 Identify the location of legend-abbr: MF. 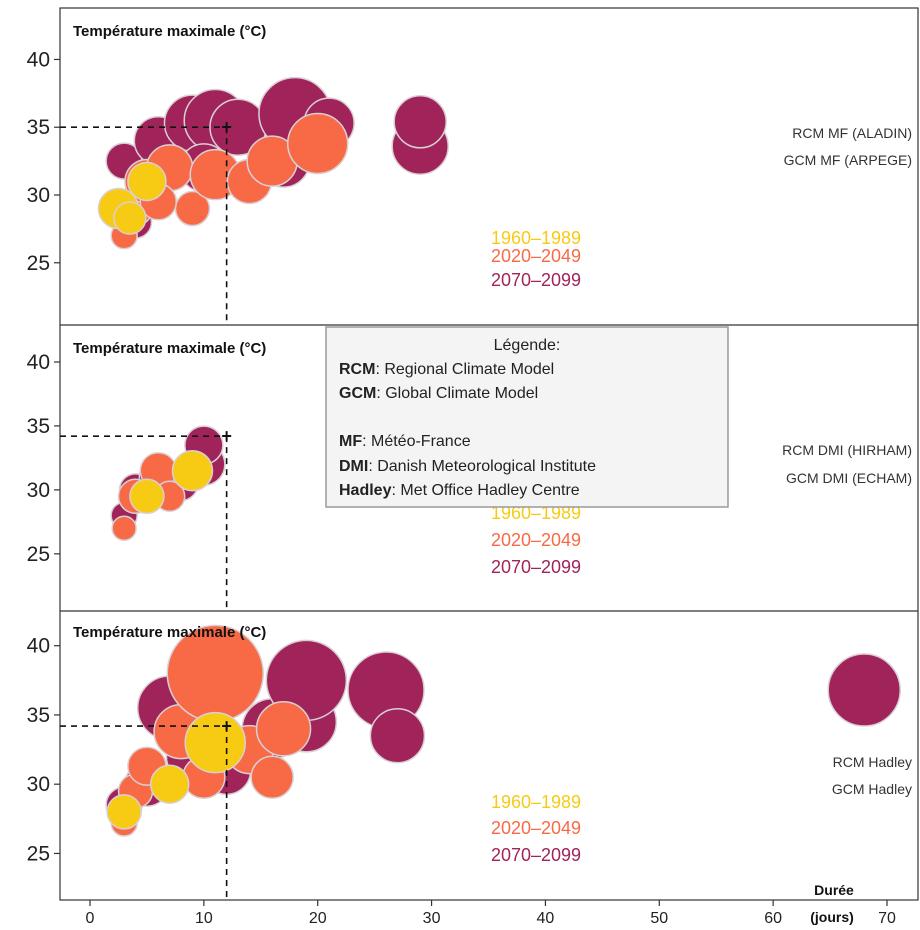
(350, 441).